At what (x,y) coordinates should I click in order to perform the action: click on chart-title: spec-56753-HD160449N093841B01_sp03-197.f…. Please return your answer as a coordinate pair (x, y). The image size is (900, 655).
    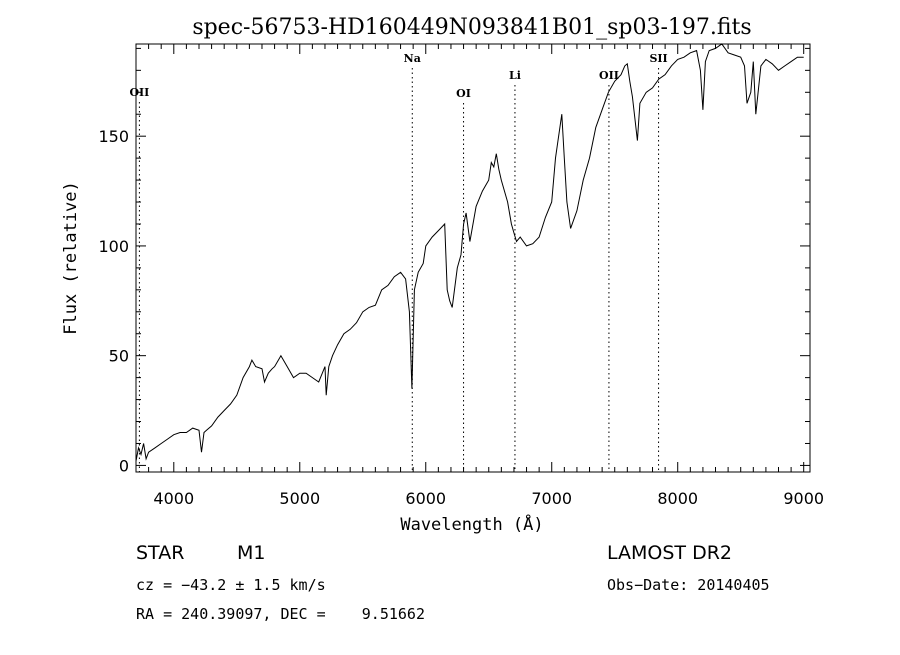
    Looking at the image, I should click on (471, 27).